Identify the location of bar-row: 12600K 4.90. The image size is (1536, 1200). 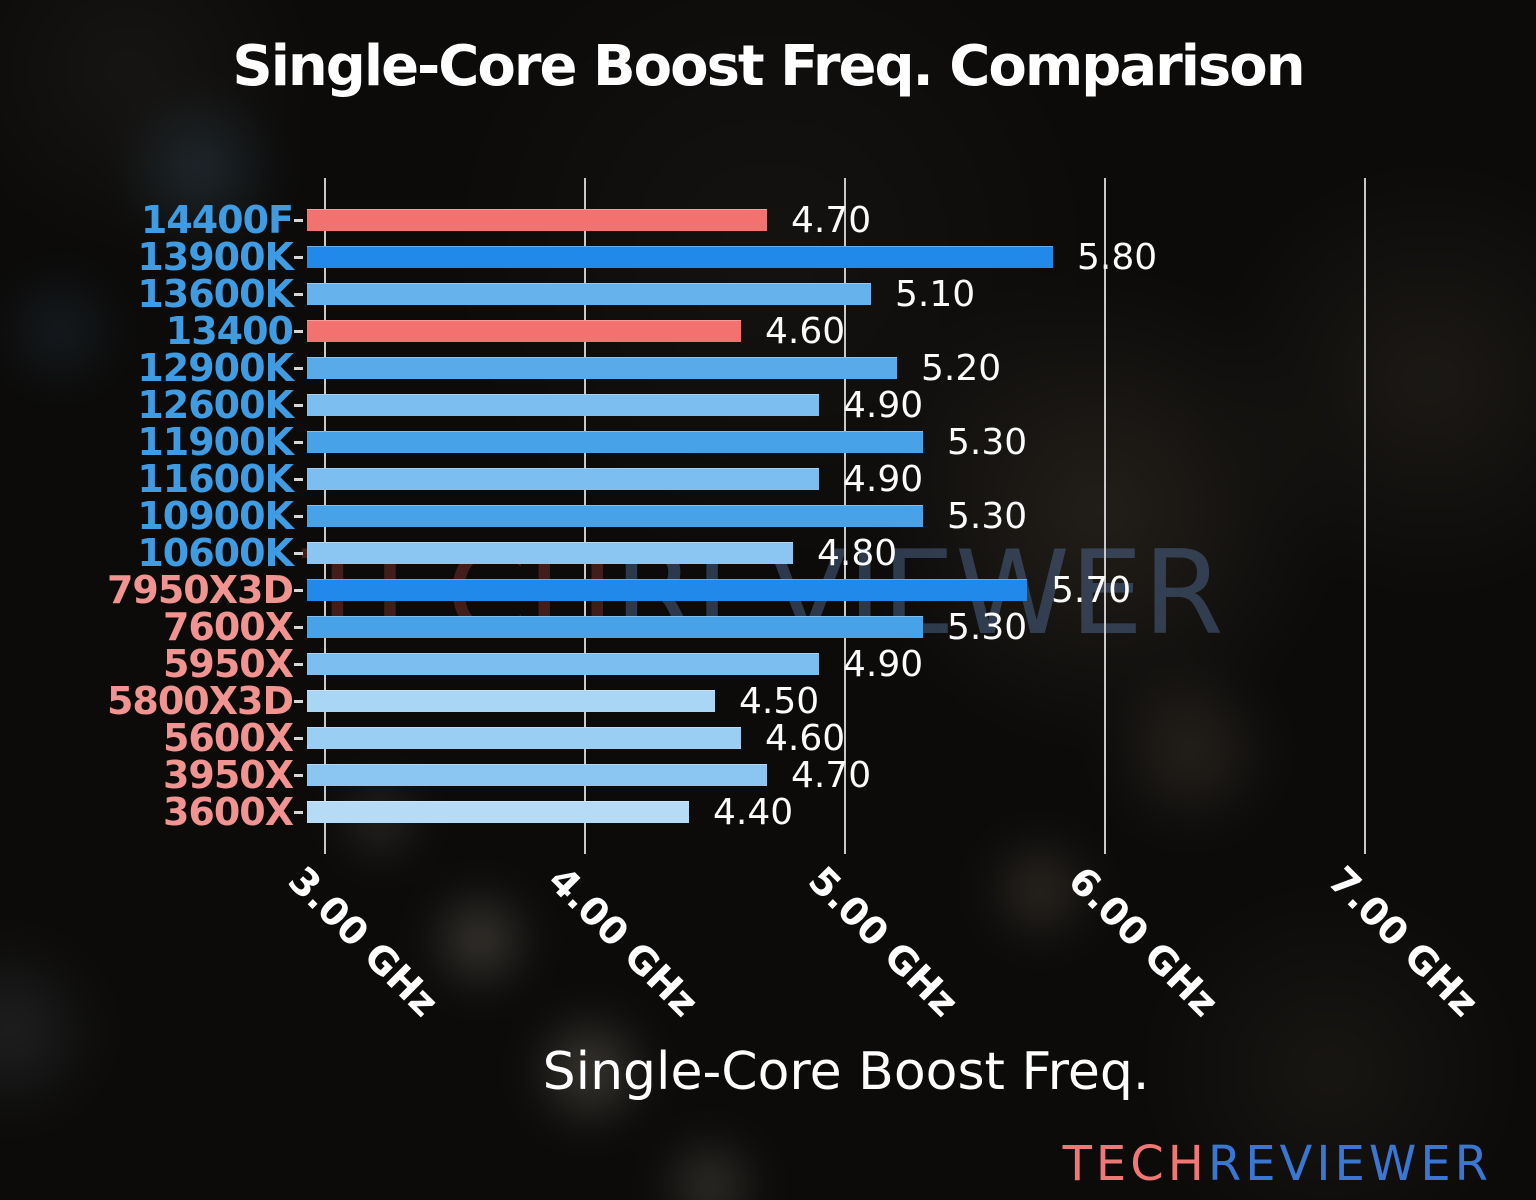
(768, 405).